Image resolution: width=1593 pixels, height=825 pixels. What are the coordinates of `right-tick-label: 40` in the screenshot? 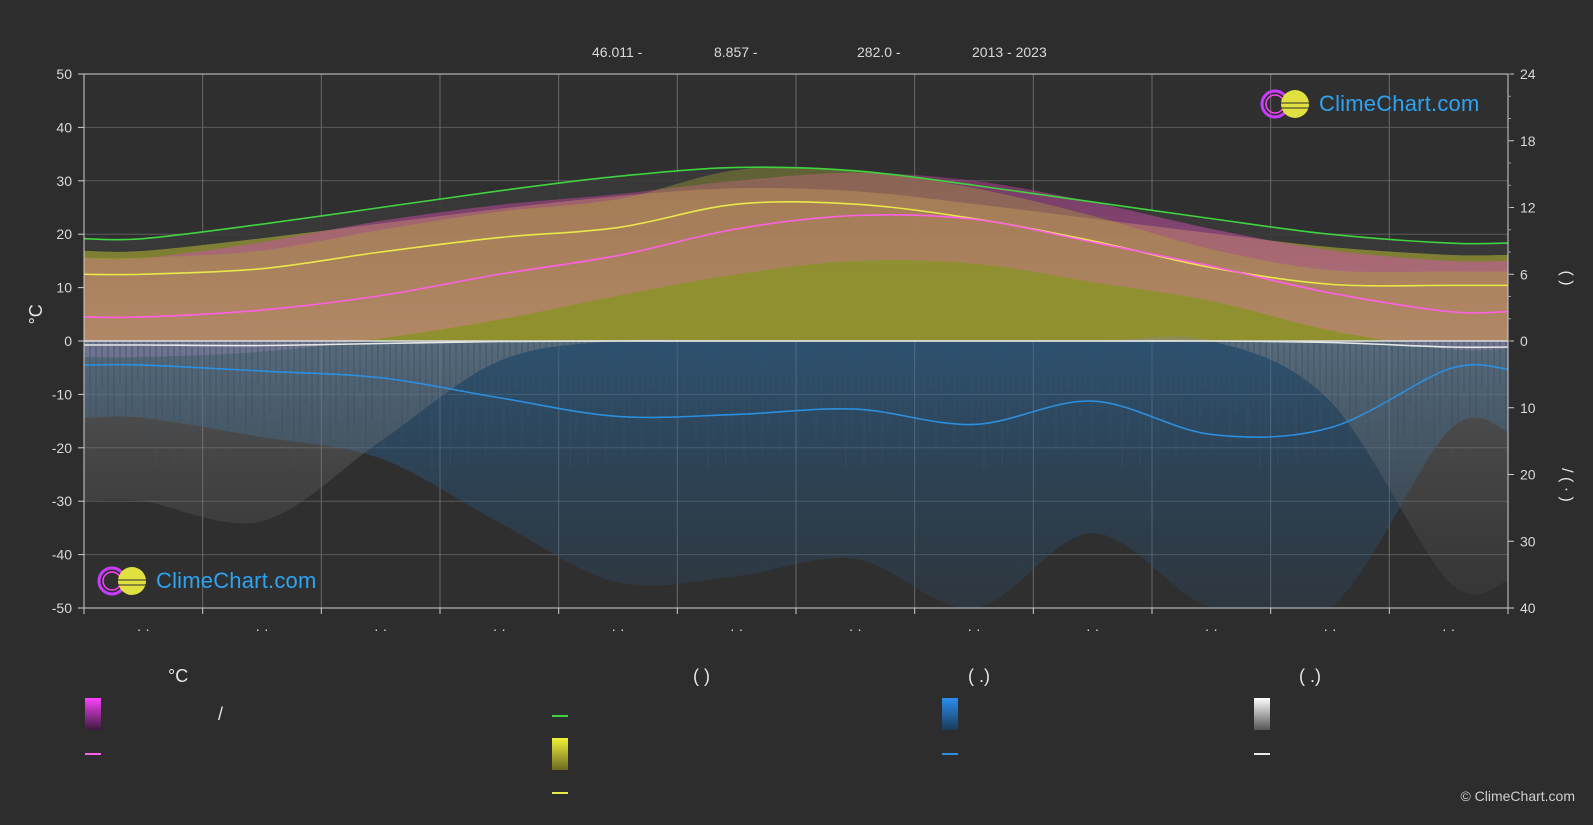 It's located at (1528, 608).